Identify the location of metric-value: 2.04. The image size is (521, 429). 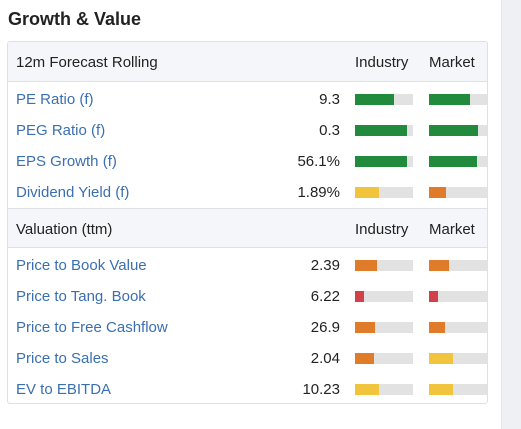
(325, 358).